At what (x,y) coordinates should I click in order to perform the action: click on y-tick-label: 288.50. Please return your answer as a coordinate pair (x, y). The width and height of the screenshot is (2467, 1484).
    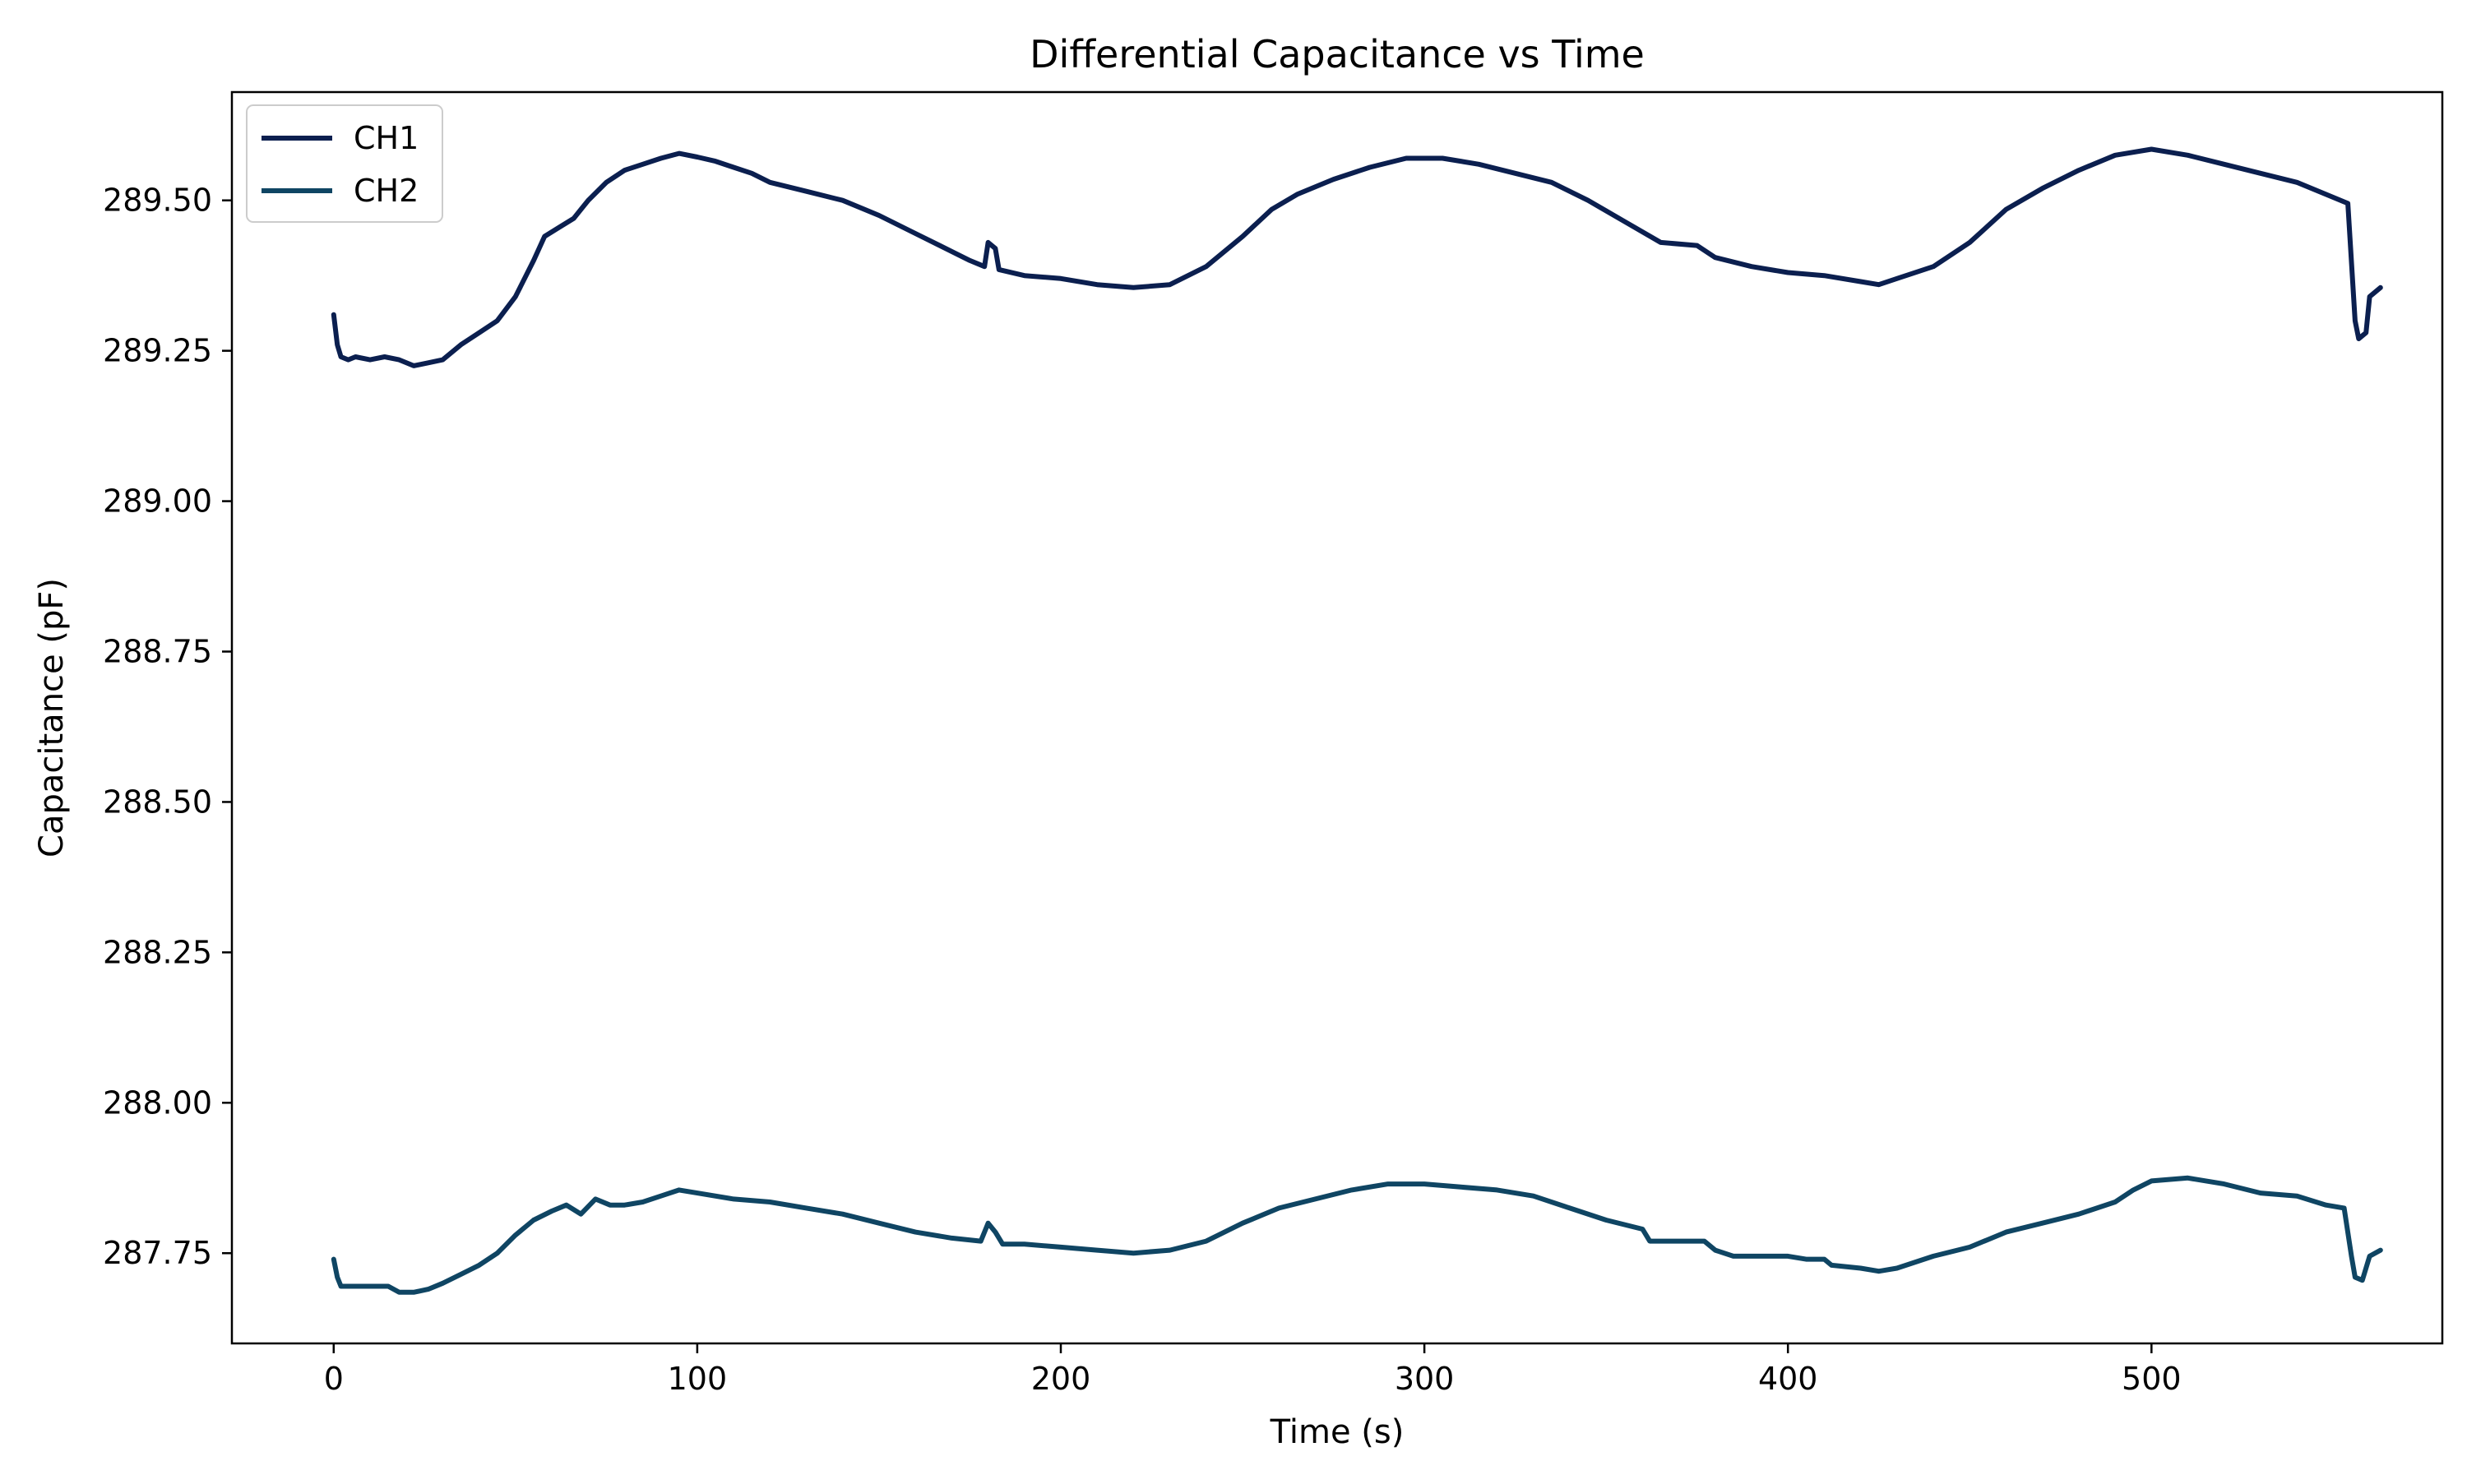
    Looking at the image, I should click on (157, 802).